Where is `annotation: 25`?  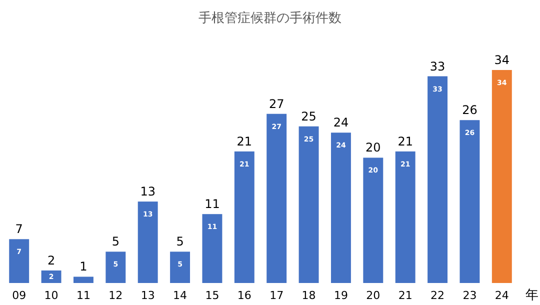 annotation: 25 is located at coordinates (308, 116).